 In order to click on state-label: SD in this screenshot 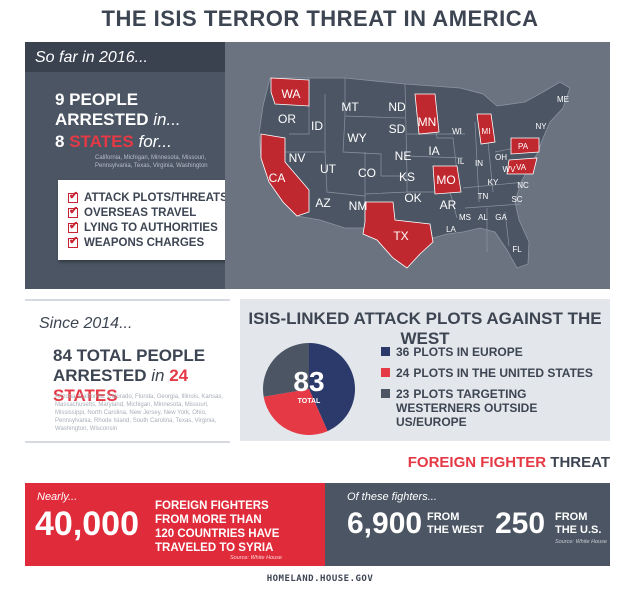, I will do `click(397, 129)`.